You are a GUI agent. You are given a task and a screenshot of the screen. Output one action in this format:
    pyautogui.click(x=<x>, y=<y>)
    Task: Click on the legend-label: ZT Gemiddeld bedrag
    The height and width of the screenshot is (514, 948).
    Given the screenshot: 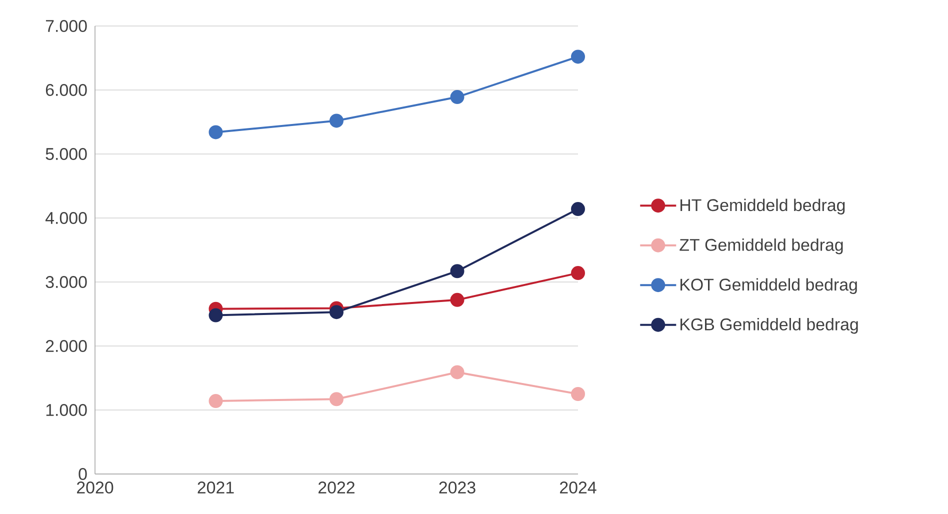 What is the action you would take?
    pyautogui.click(x=761, y=246)
    